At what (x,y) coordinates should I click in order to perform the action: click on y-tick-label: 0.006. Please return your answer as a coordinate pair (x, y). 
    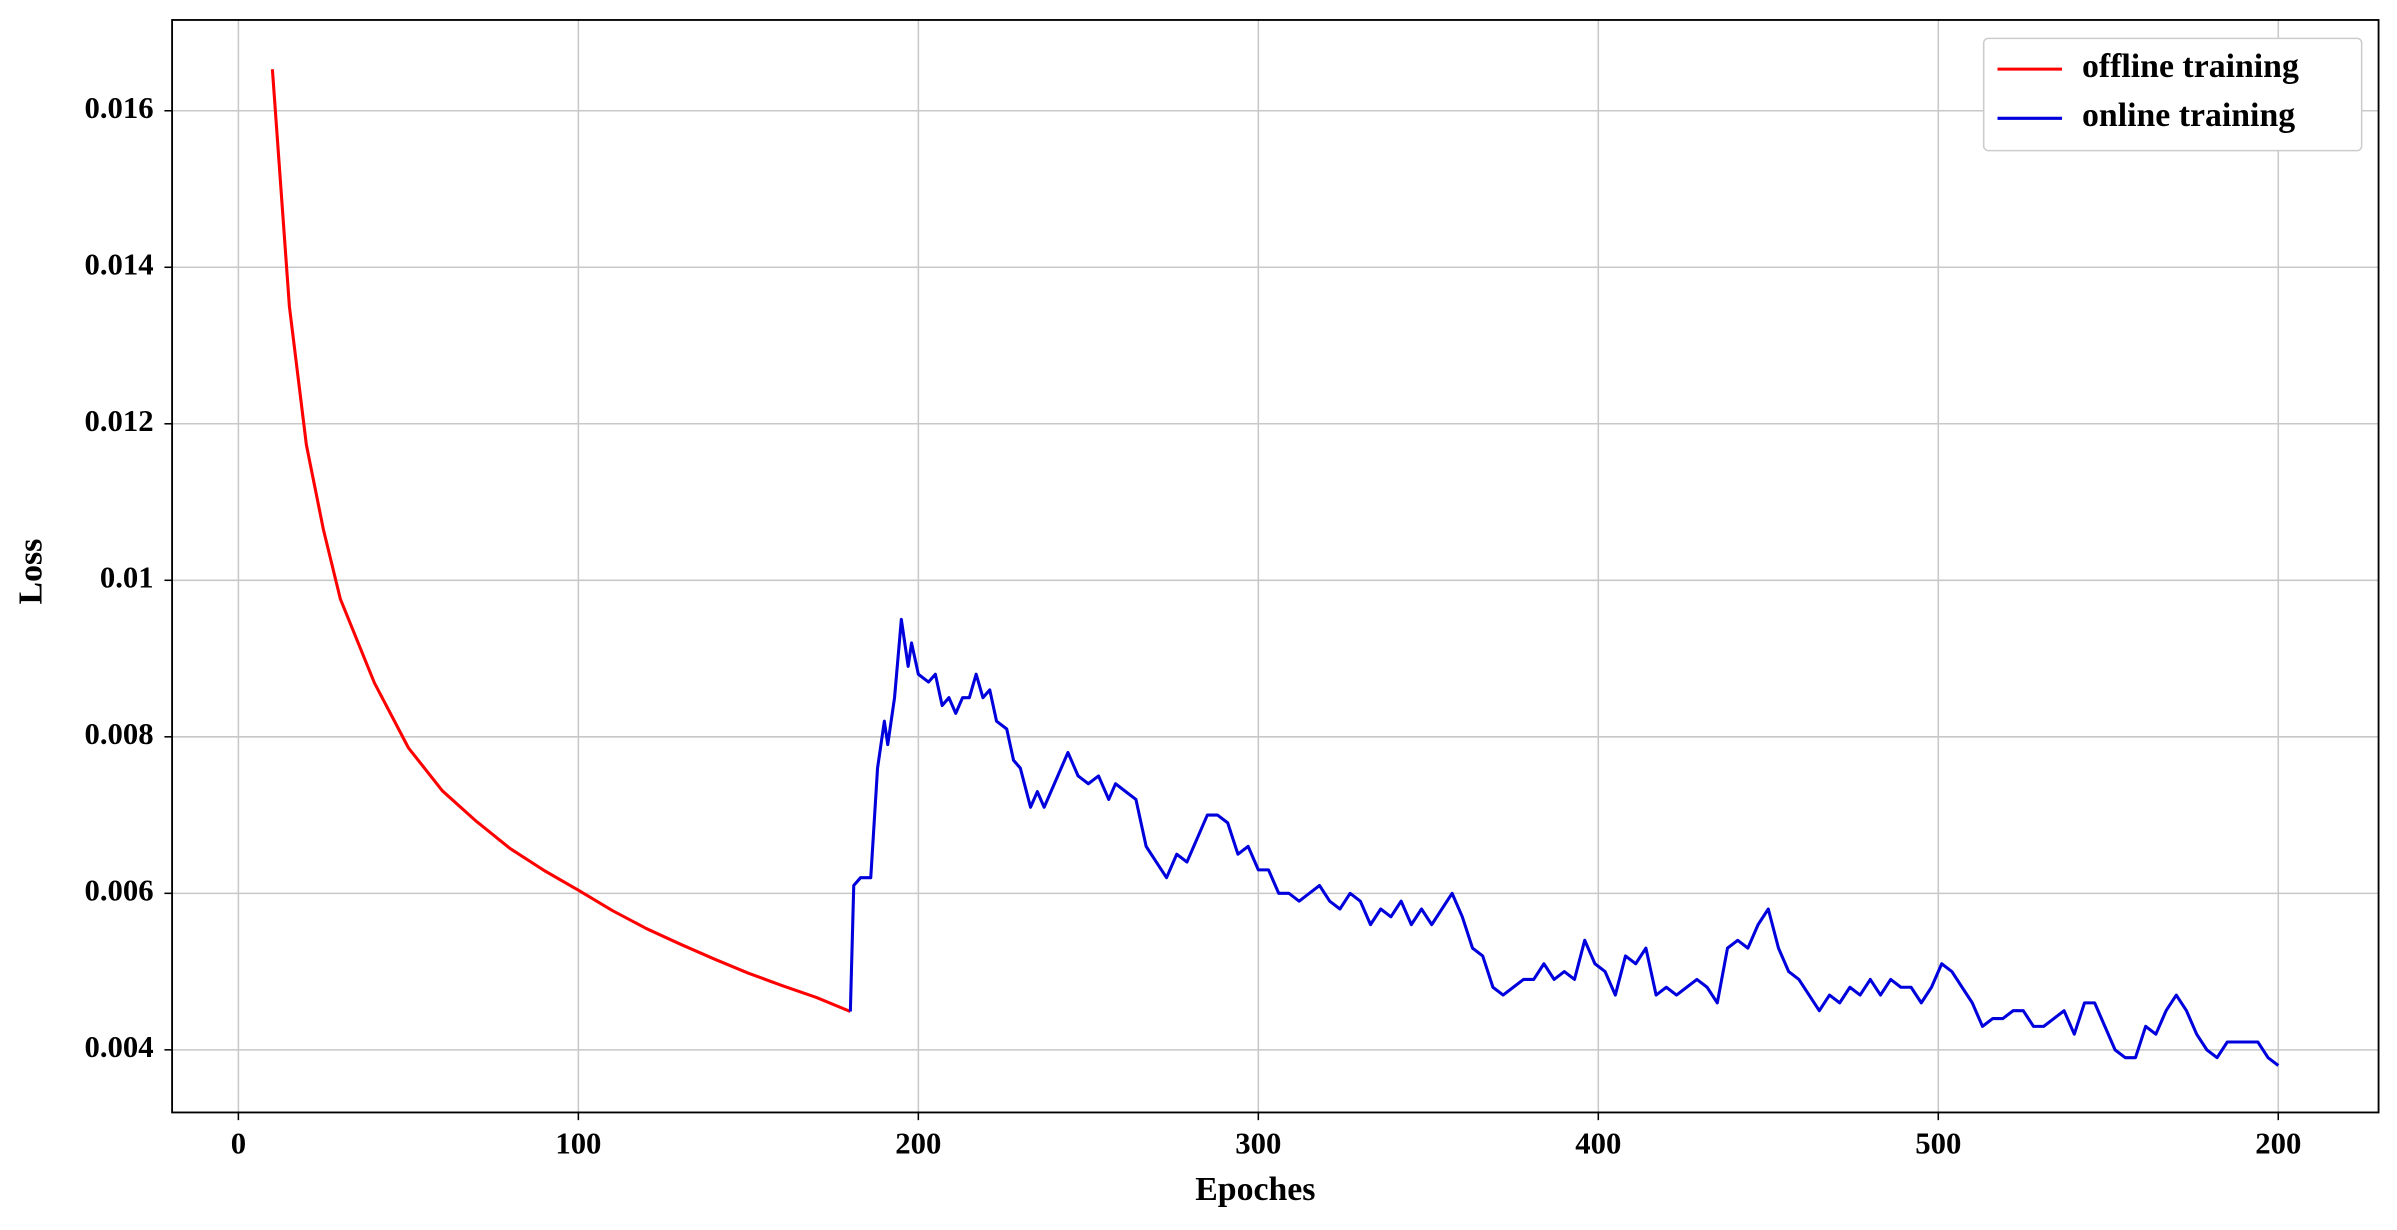
    Looking at the image, I should click on (119, 890).